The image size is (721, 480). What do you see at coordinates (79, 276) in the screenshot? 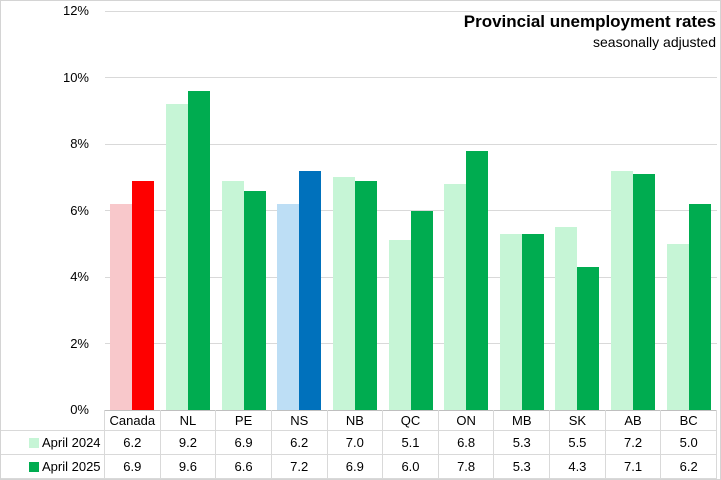
I see `y-axis-label: 4%` at bounding box center [79, 276].